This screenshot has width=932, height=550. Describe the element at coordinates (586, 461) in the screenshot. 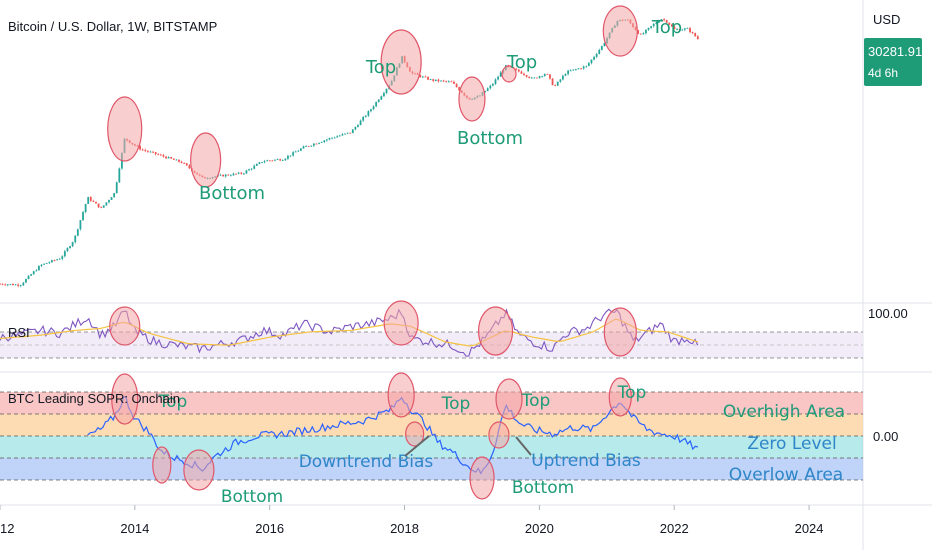

I see `sopr-label-uptrend: Uptrend Bias` at that location.